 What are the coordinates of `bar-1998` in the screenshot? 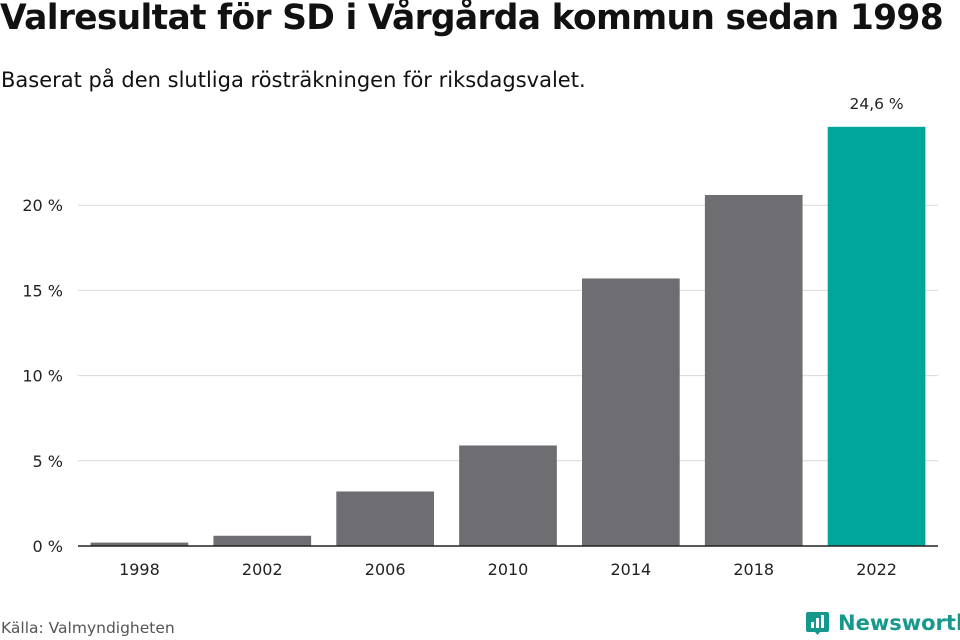 It's located at (139, 544).